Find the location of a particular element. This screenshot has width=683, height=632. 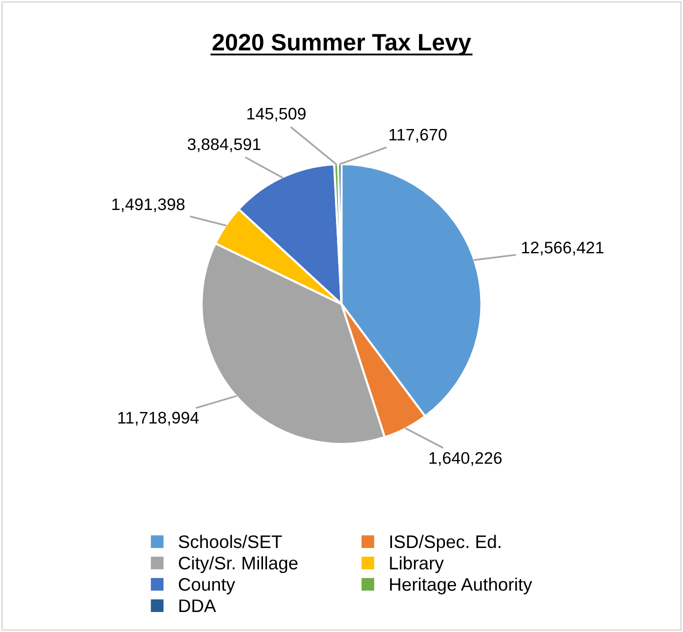

data-label: 117,670 is located at coordinates (418, 135).